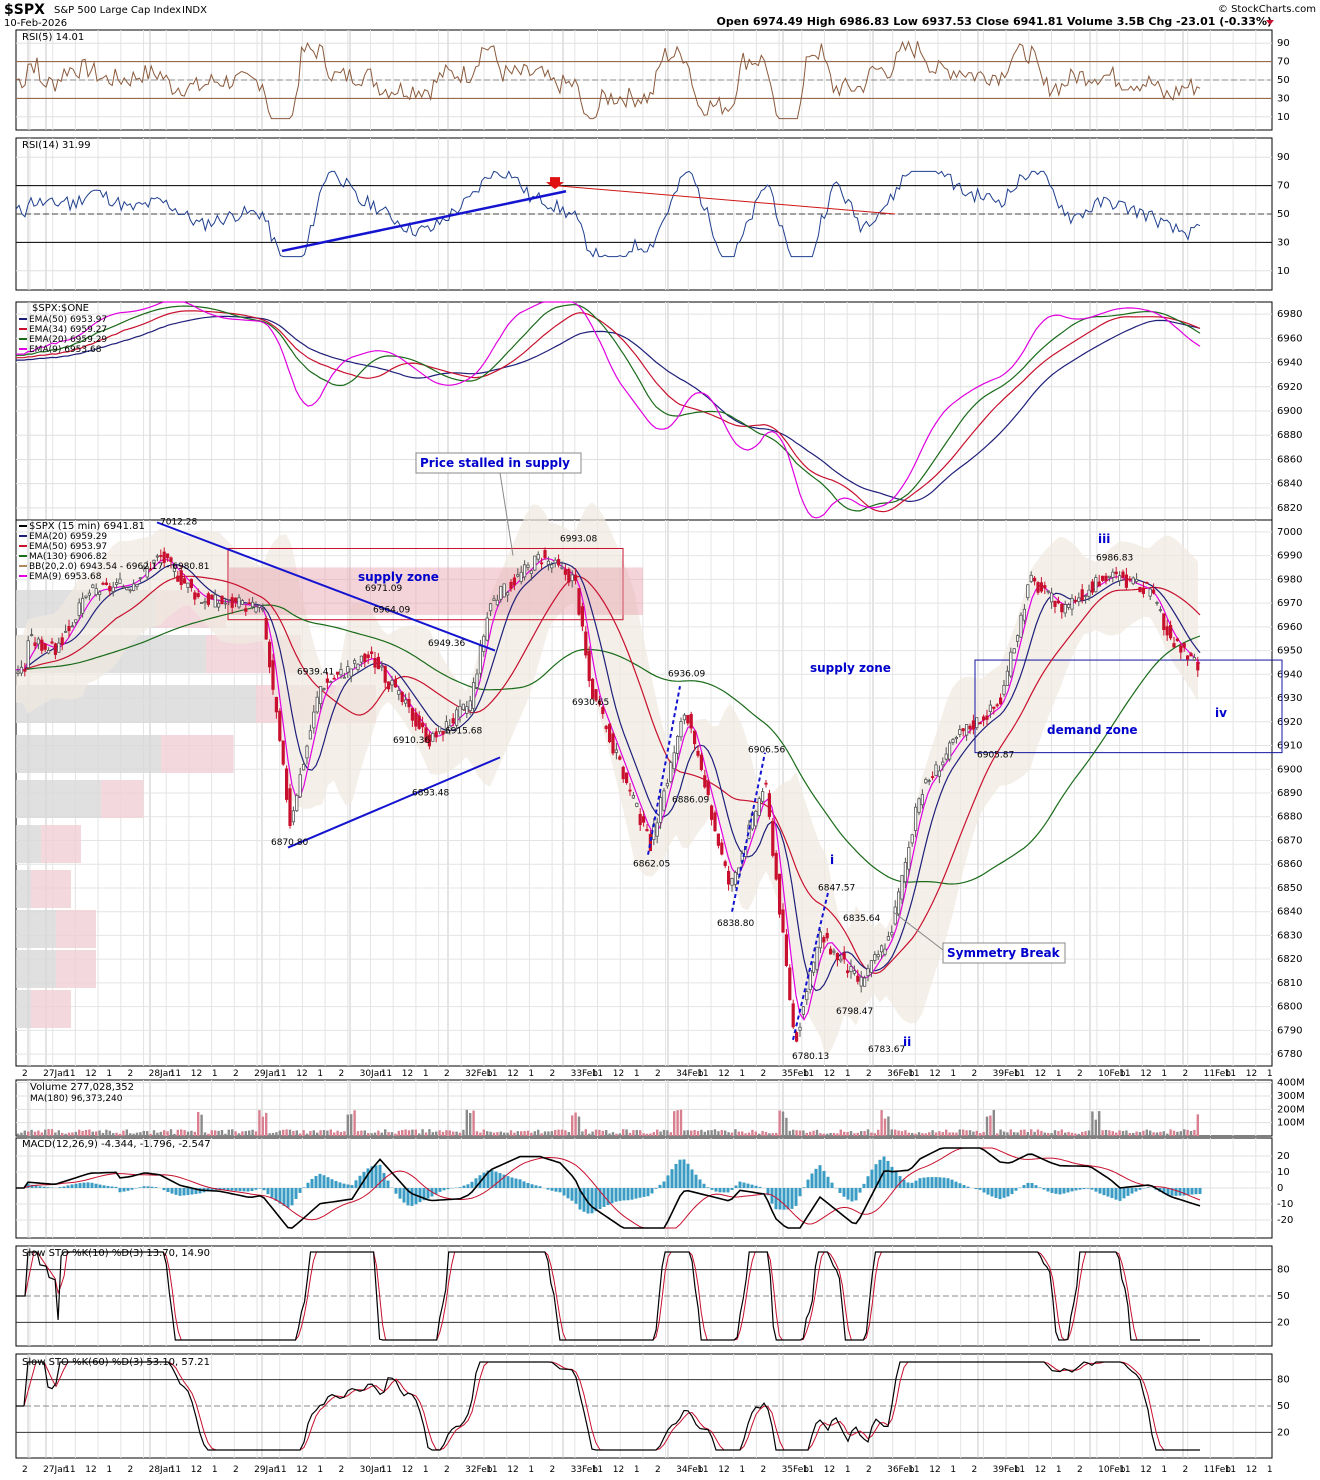 The width and height of the screenshot is (1320, 1480). I want to click on rsi14-divergence-line, so click(725, 200).